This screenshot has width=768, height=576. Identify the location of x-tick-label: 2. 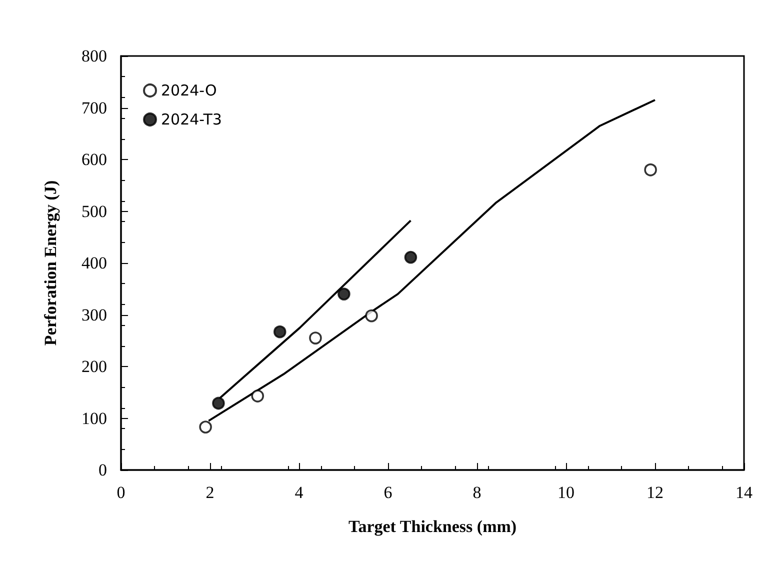
(210, 492).